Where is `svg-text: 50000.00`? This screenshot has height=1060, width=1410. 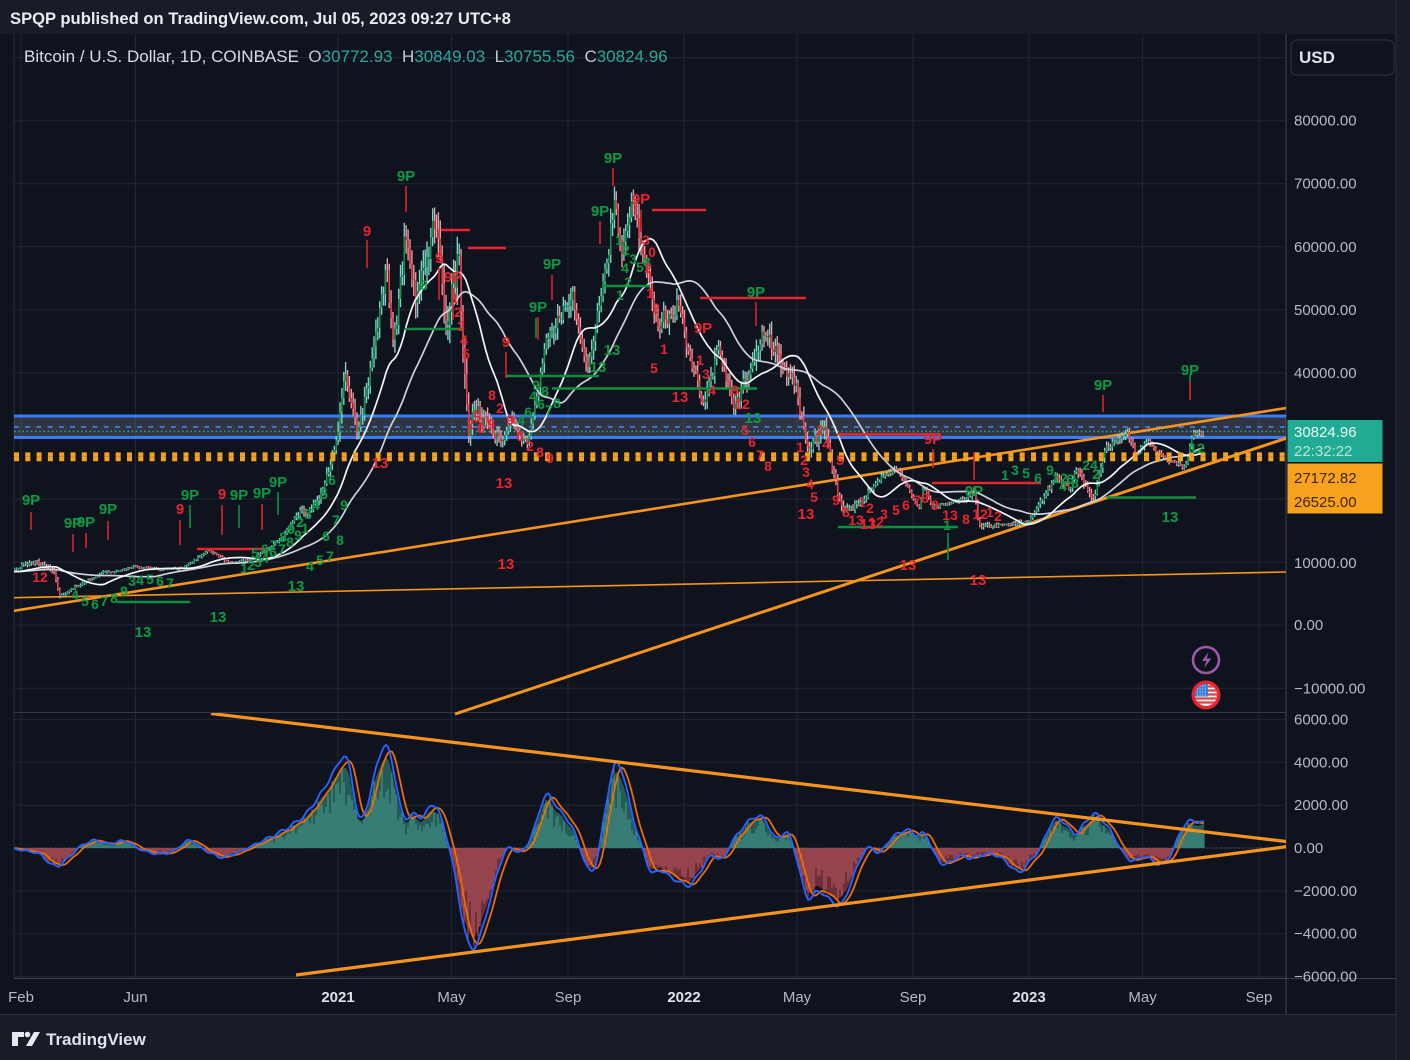 svg-text: 50000.00 is located at coordinates (1325, 310).